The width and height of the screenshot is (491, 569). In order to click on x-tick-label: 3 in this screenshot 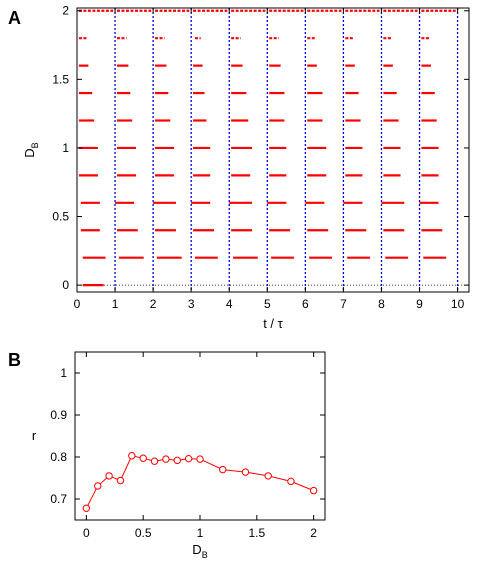, I will do `click(191, 304)`.